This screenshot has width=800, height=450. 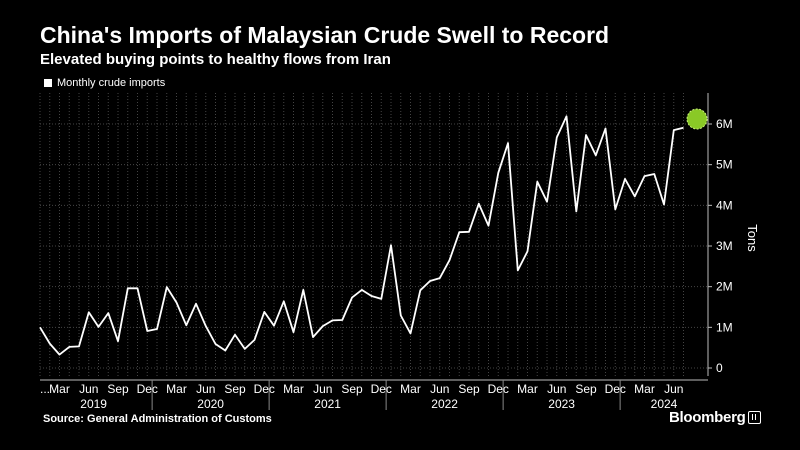 I want to click on legend: Monthly crude imports, so click(x=104, y=83).